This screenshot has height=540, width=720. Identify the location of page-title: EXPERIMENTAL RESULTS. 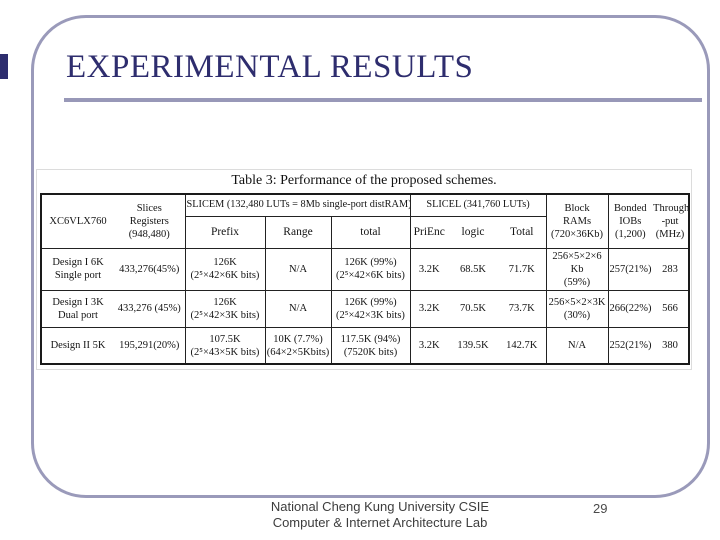
(270, 67).